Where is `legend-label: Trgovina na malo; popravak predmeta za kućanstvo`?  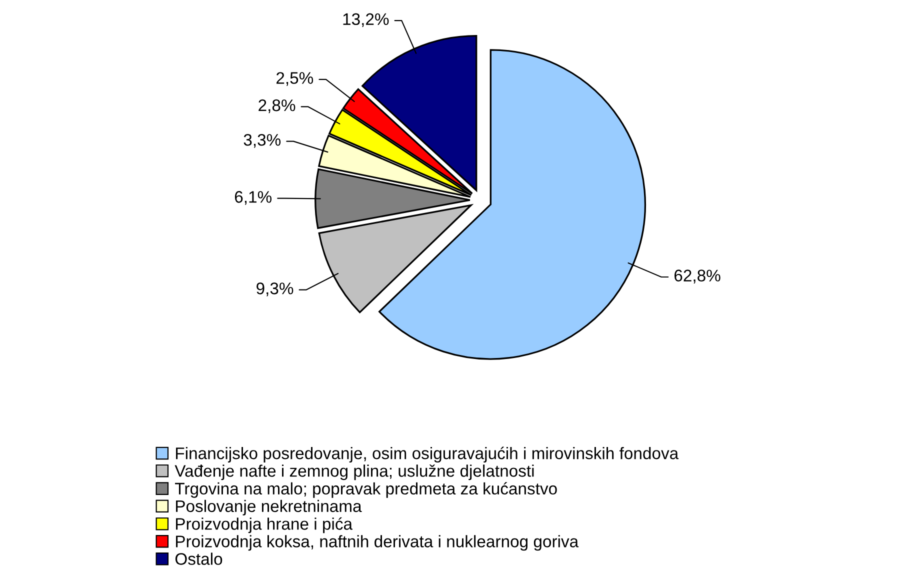
legend-label: Trgovina na malo; popravak predmeta za kućanstvo is located at coordinates (366, 490).